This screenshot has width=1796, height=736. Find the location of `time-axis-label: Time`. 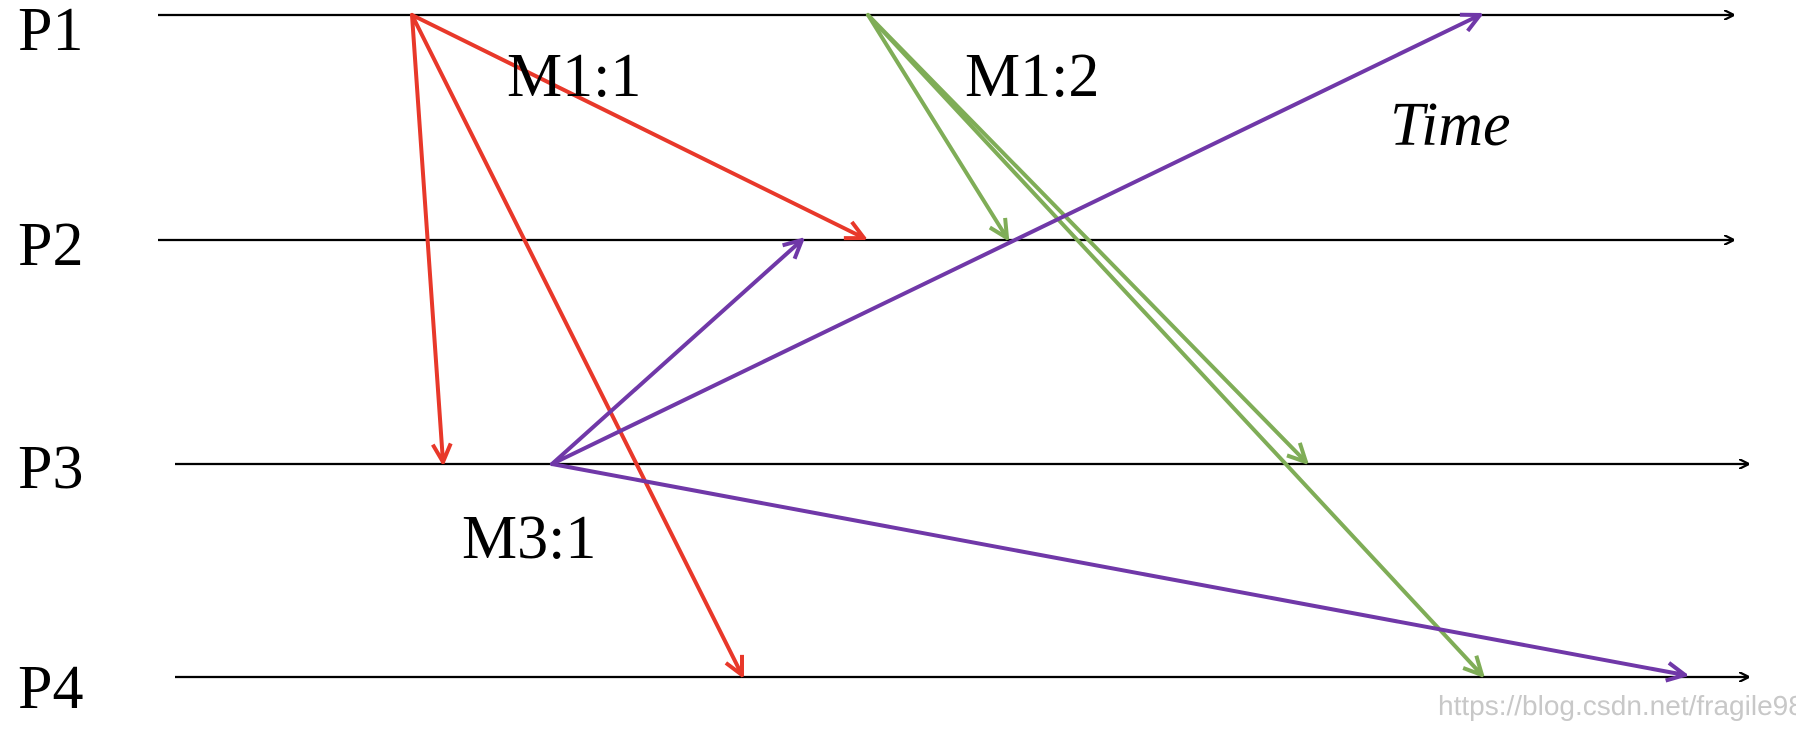

time-axis-label: Time is located at coordinates (1450, 125).